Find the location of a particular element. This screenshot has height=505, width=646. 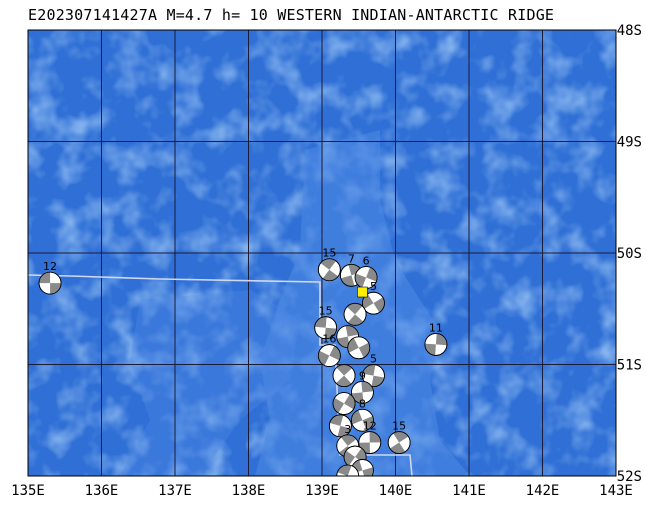

ridge-shallow-zone-west is located at coordinates (210, 383).